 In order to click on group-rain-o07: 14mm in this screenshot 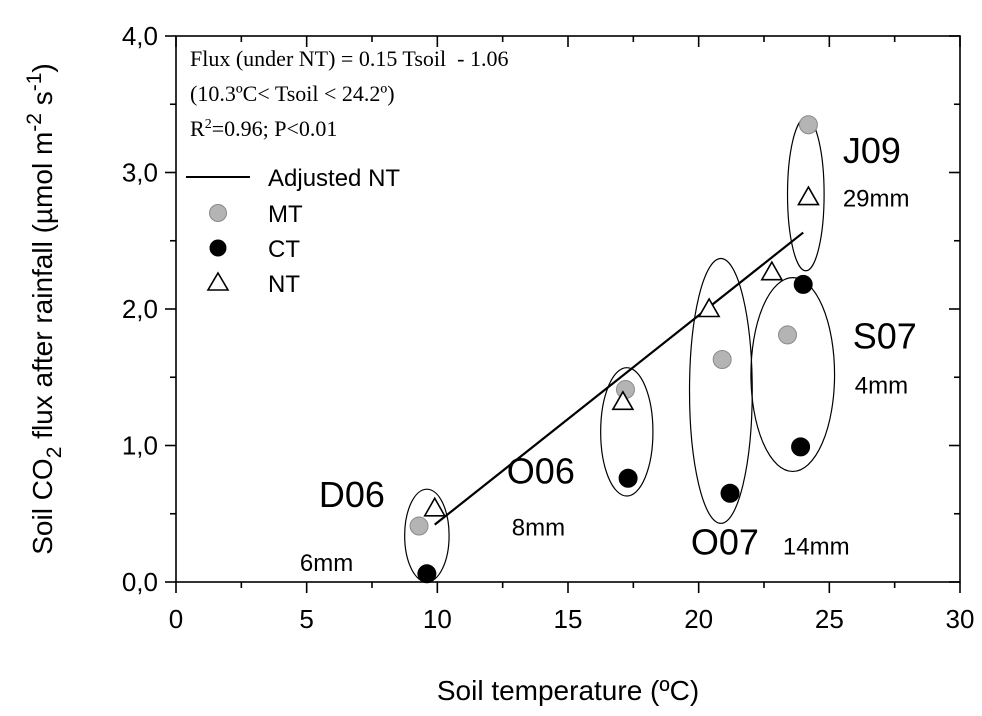, I will do `click(816, 547)`.